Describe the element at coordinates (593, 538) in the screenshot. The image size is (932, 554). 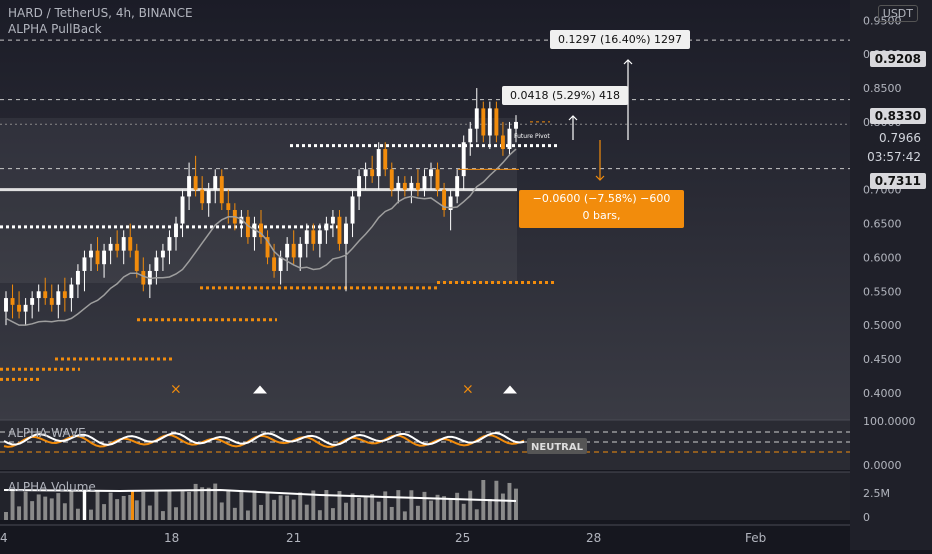
I see `time-tick-label: 28` at that location.